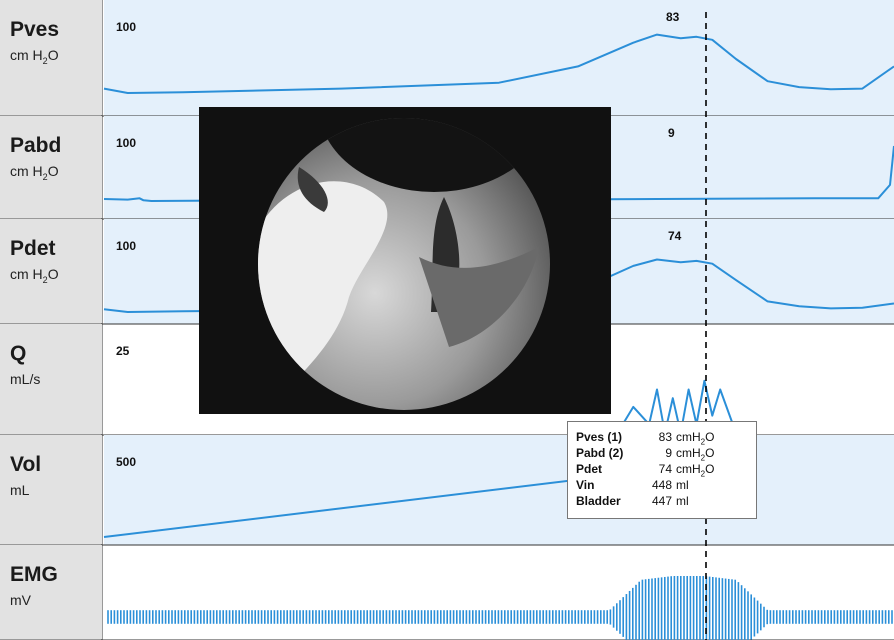 The width and height of the screenshot is (894, 640). What do you see at coordinates (51, 489) in the screenshot?
I see `channel-label-vol: Vol mL` at bounding box center [51, 489].